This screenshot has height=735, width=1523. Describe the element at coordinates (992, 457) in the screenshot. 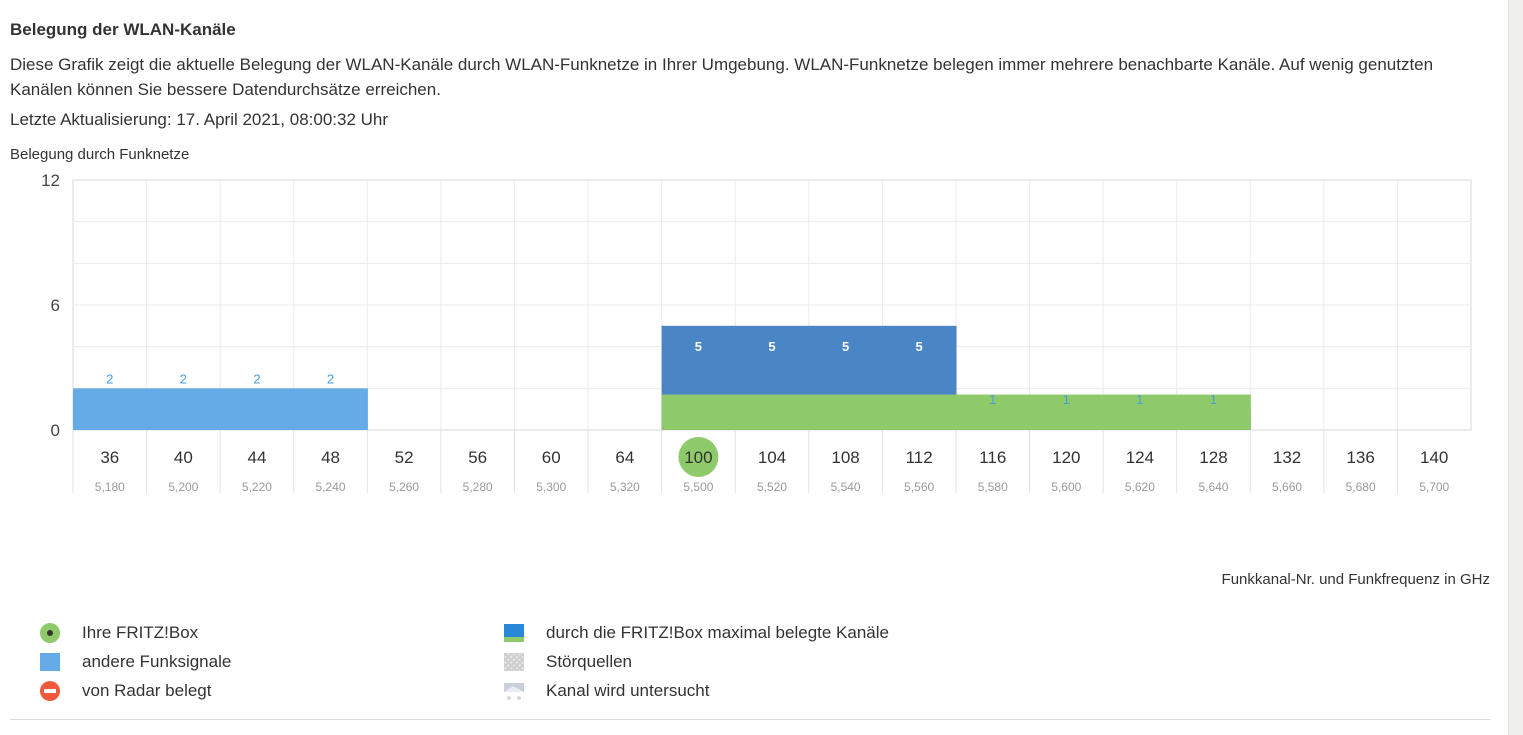

I see `channel-label: 116` at that location.